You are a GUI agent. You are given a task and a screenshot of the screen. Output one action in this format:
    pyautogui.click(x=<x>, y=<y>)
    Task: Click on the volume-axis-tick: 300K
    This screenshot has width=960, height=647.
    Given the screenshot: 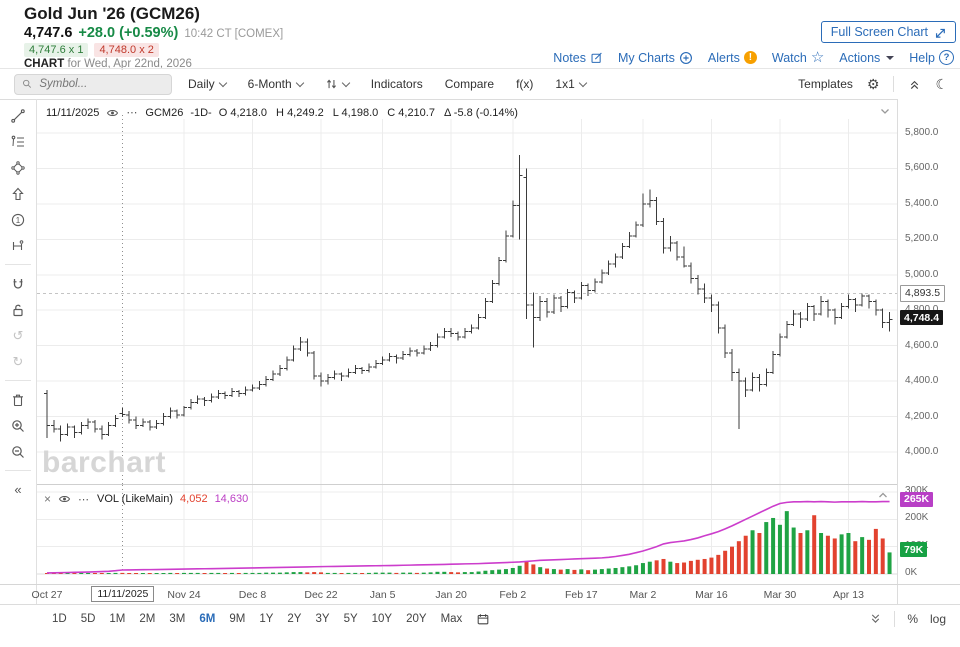 What is the action you would take?
    pyautogui.click(x=917, y=490)
    